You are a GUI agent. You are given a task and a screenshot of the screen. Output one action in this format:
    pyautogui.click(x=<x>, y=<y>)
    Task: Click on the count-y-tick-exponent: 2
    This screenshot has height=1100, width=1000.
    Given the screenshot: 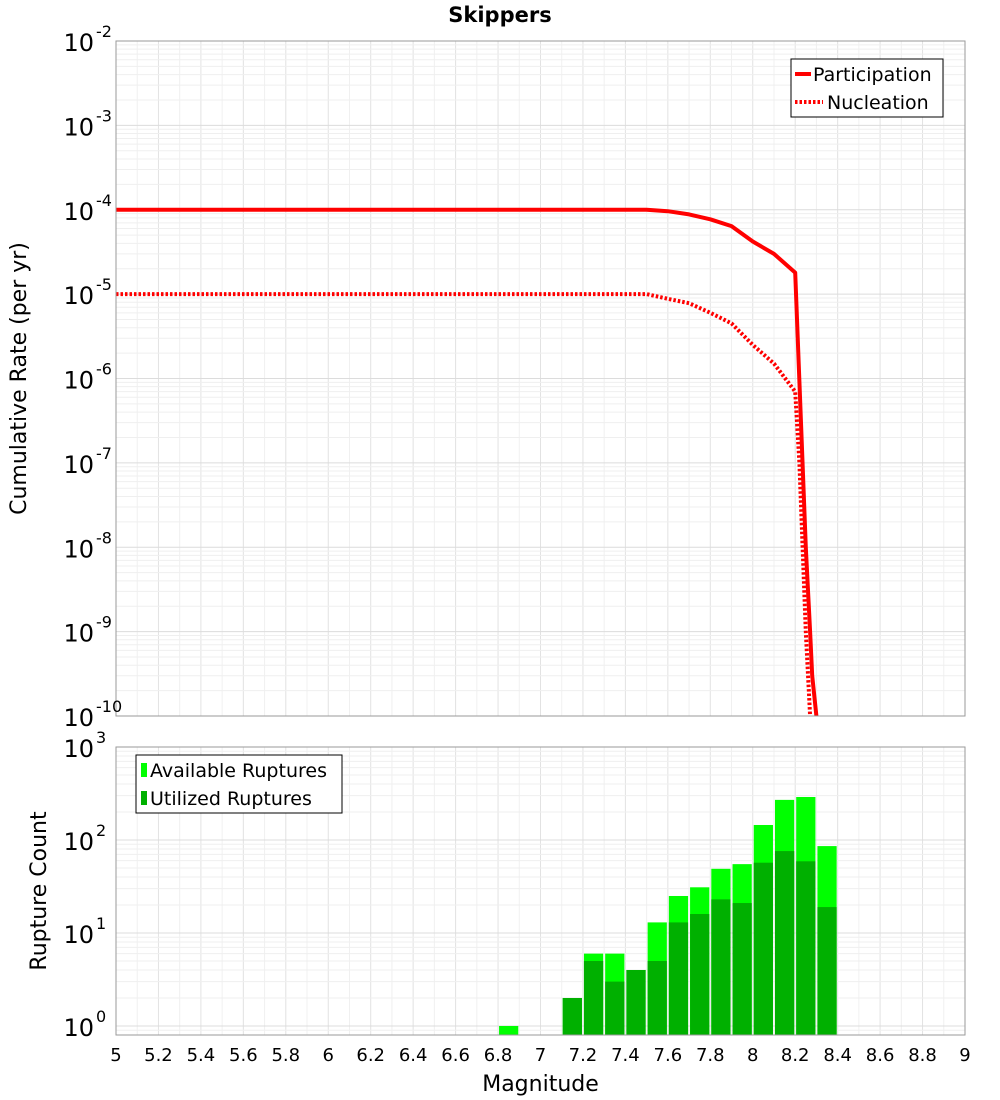 What is the action you would take?
    pyautogui.click(x=101, y=830)
    